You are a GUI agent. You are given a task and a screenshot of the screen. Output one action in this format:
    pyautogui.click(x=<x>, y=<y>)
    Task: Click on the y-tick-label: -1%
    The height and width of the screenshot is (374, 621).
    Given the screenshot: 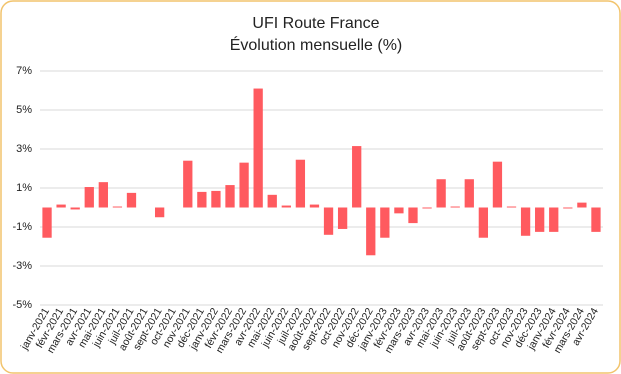 What is the action you would take?
    pyautogui.click(x=22, y=227)
    